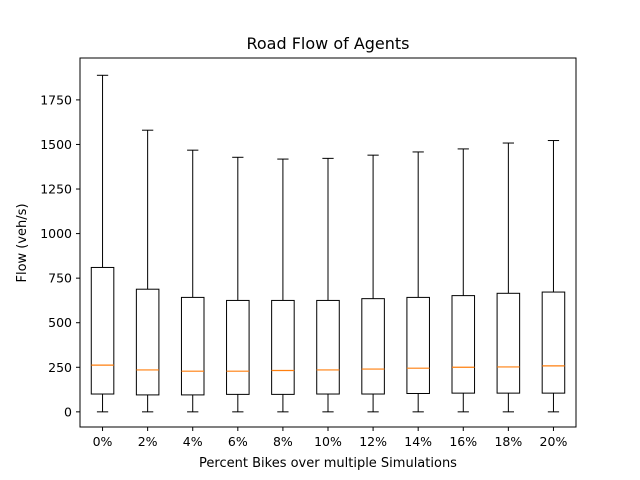 This screenshot has width=640, height=480. I want to click on y-tick-label: 0, so click(68, 411).